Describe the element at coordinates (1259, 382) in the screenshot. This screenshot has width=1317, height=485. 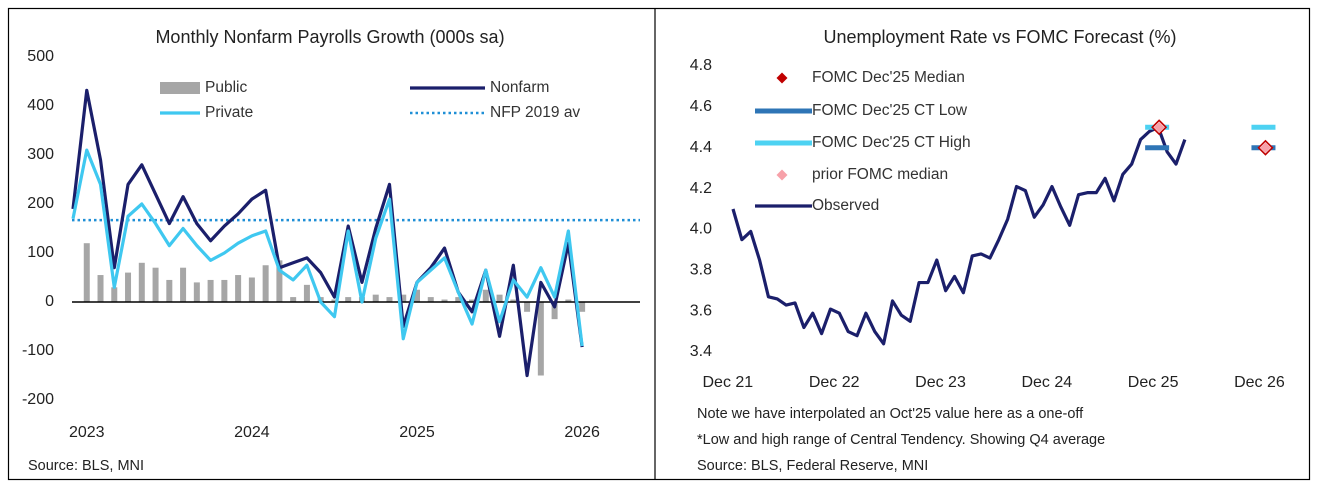
I see `x-tick-label: Dec 26` at that location.